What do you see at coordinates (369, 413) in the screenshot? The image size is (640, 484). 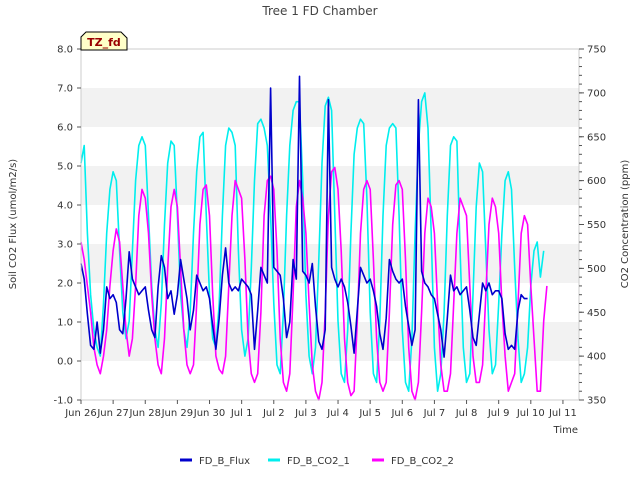 I see `x-tick-label: Jul 5` at bounding box center [369, 413].